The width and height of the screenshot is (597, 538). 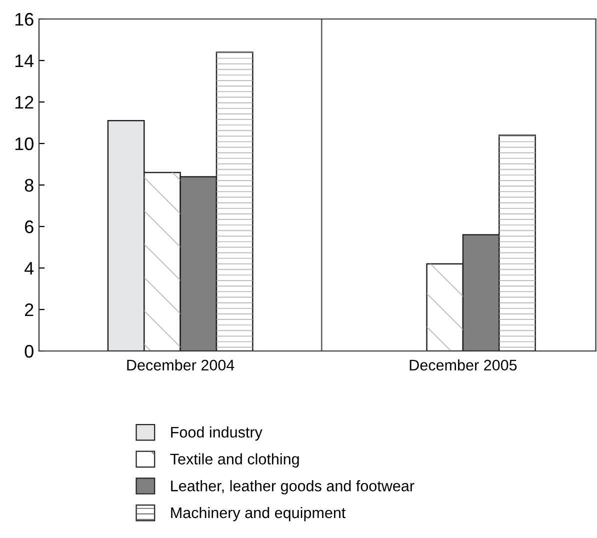 I want to click on y-tick-label: 2, so click(x=29, y=309).